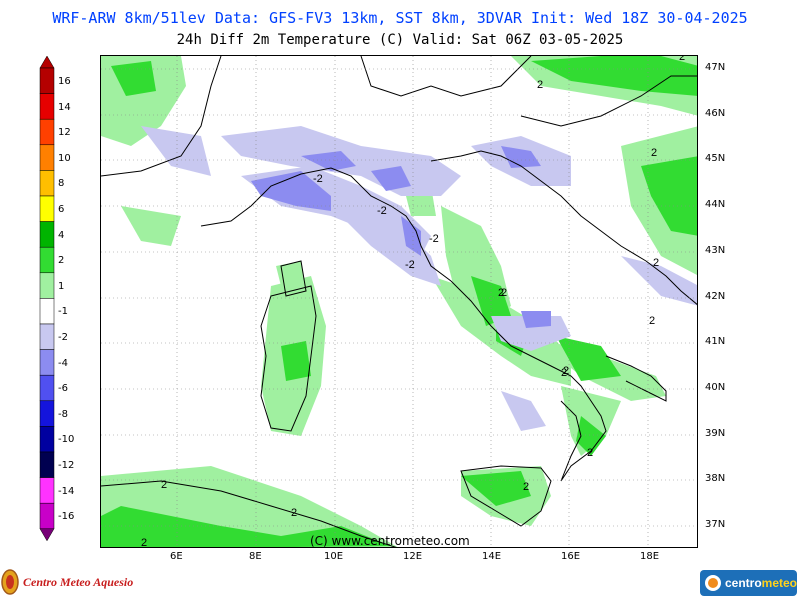 This screenshot has width=800, height=600. What do you see at coordinates (715, 250) in the screenshot?
I see `lat-label: 43N` at bounding box center [715, 250].